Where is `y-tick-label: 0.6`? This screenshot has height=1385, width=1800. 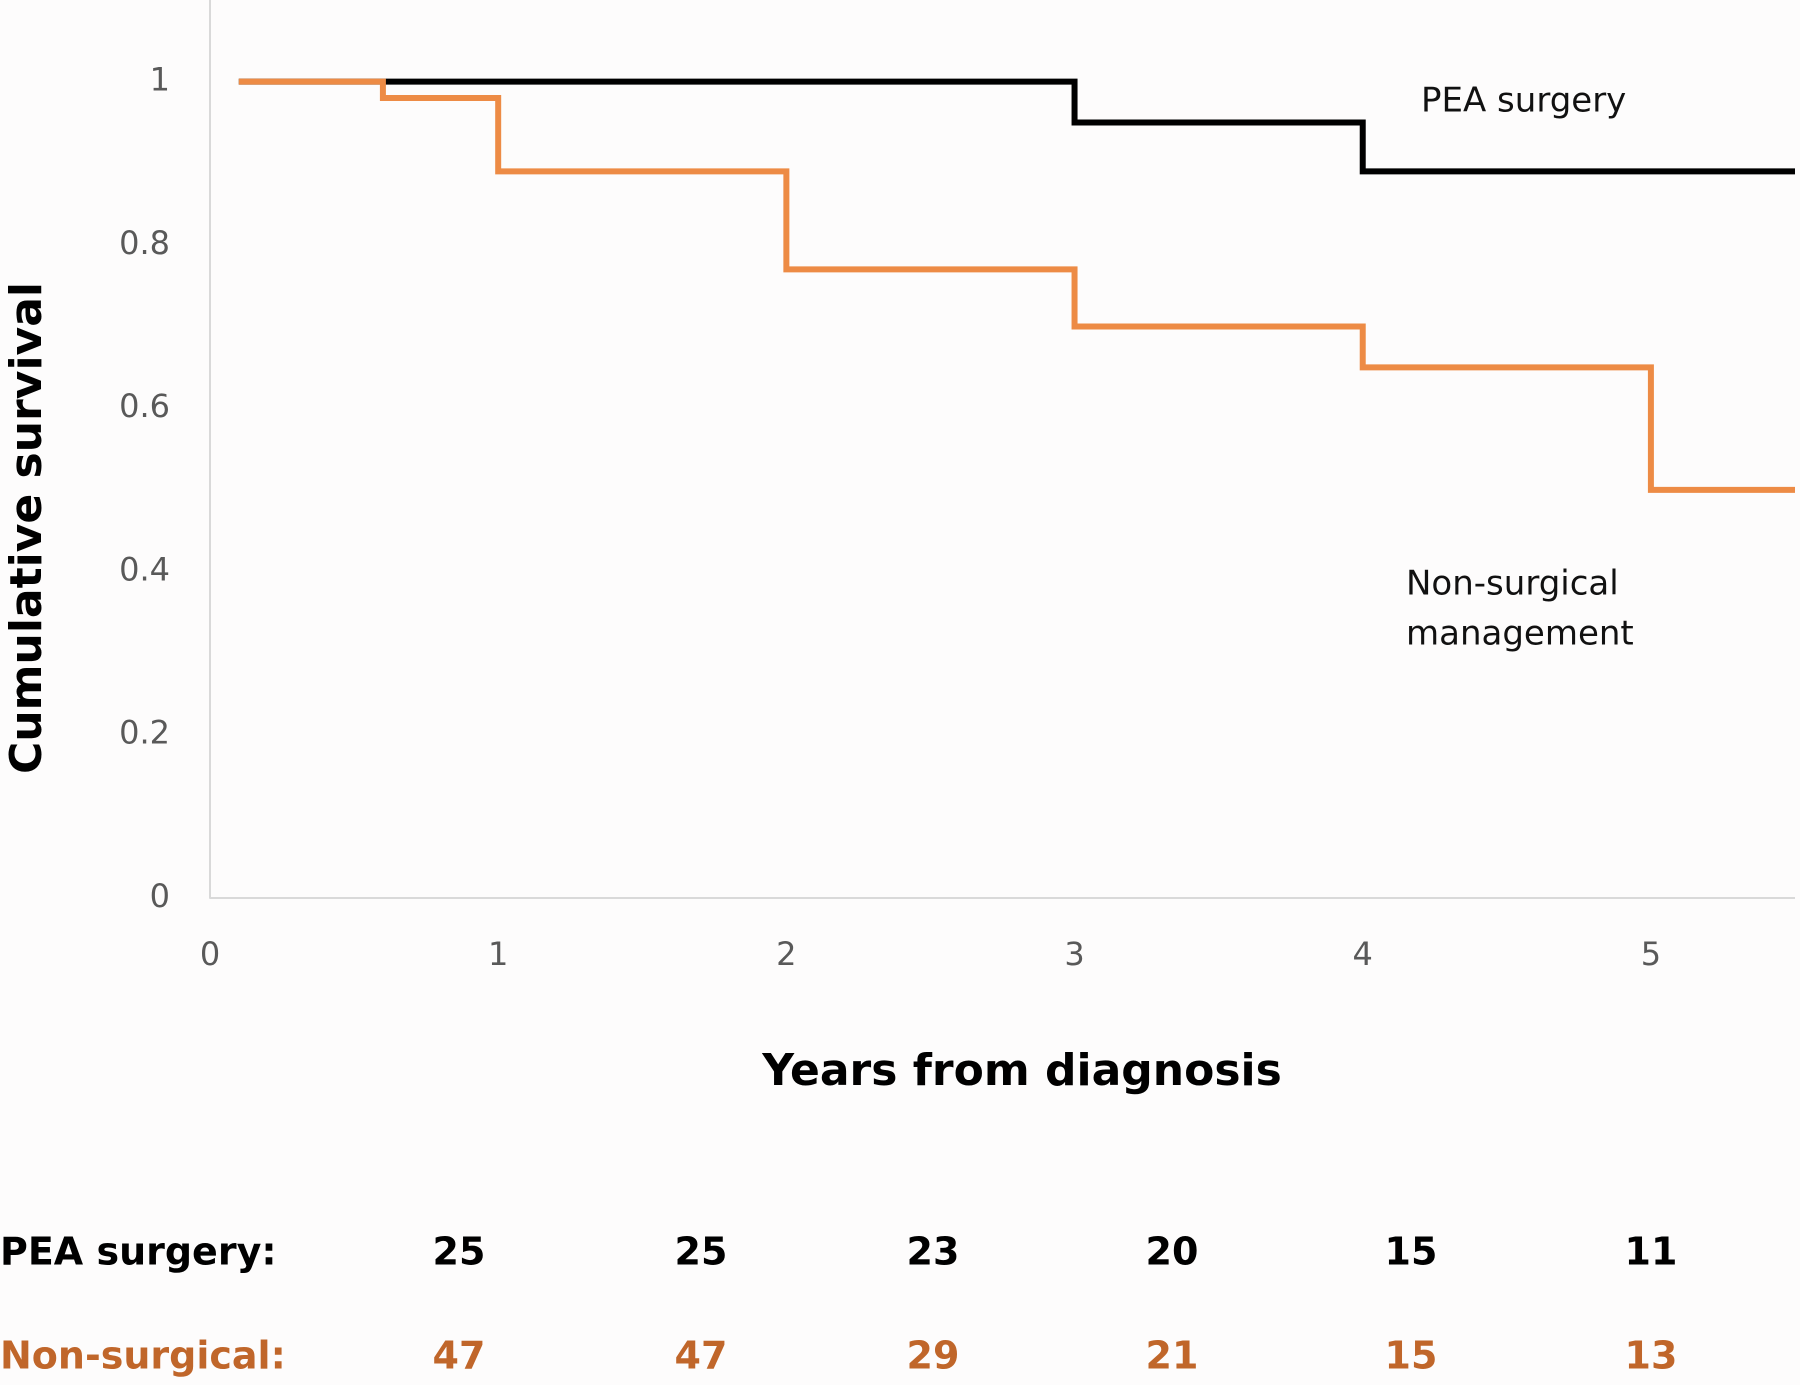 y-tick-label: 0.6 is located at coordinates (144, 406).